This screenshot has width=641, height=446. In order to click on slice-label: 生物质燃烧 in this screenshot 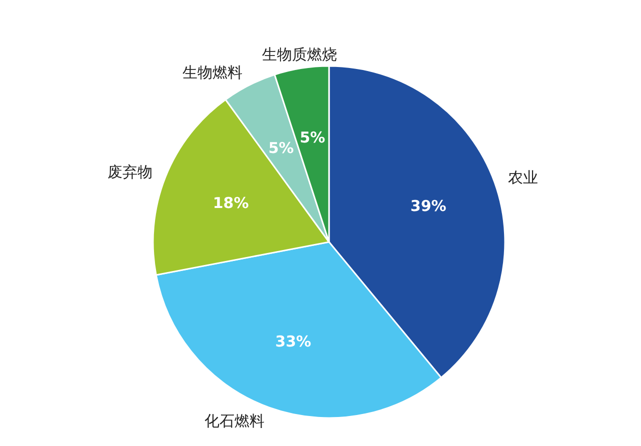, I will do `click(299, 54)`.